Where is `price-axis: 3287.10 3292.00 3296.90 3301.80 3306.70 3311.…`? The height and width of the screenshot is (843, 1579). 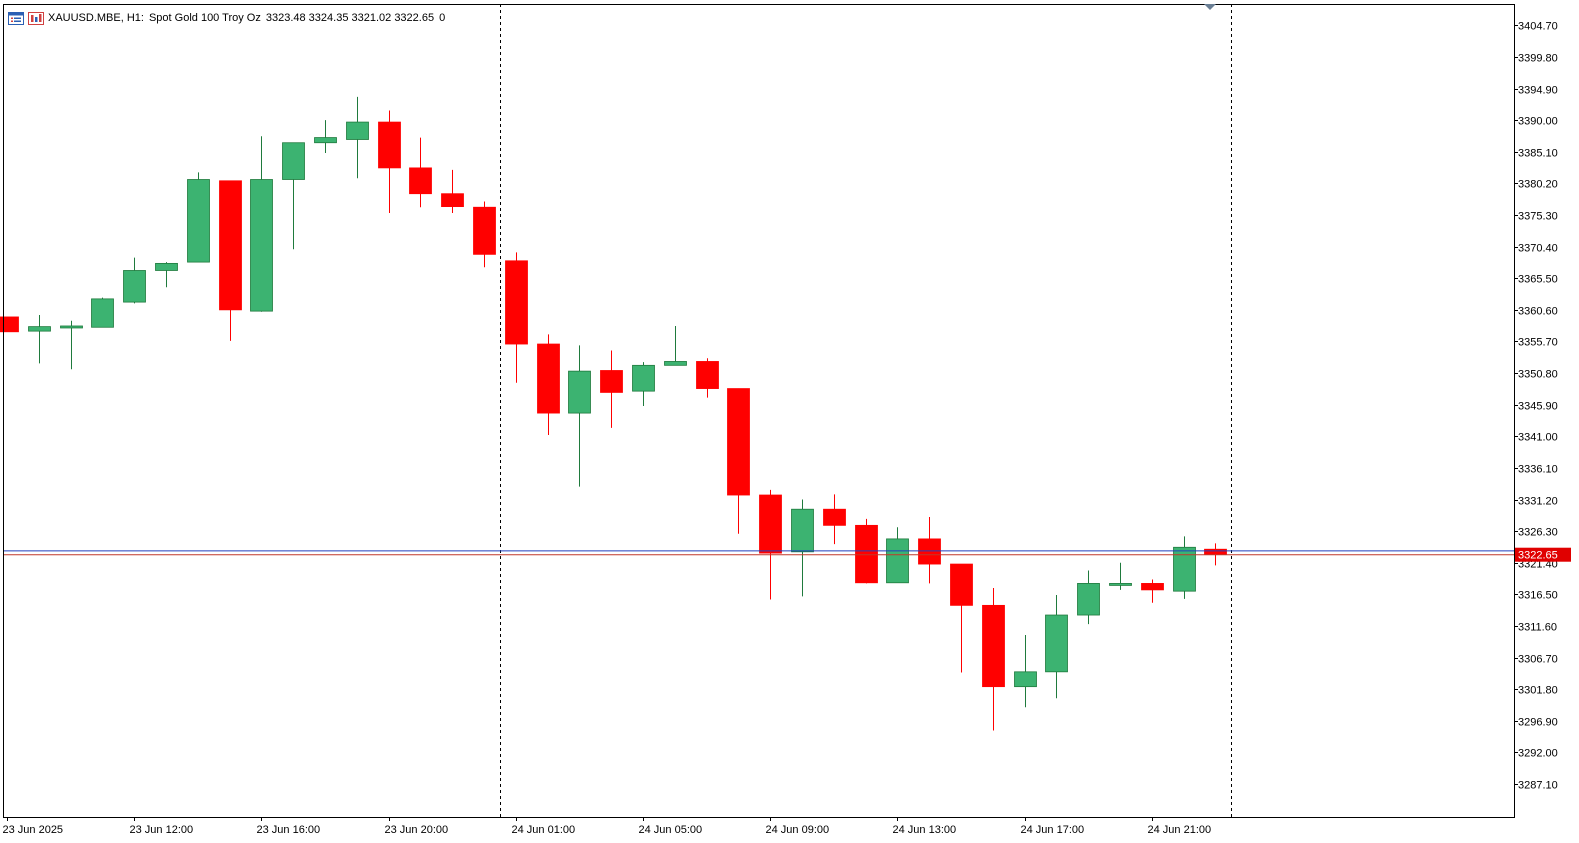 price-axis: 3287.10 3292.00 3296.90 3301.80 3306.70 3311.… is located at coordinates (1536, 406).